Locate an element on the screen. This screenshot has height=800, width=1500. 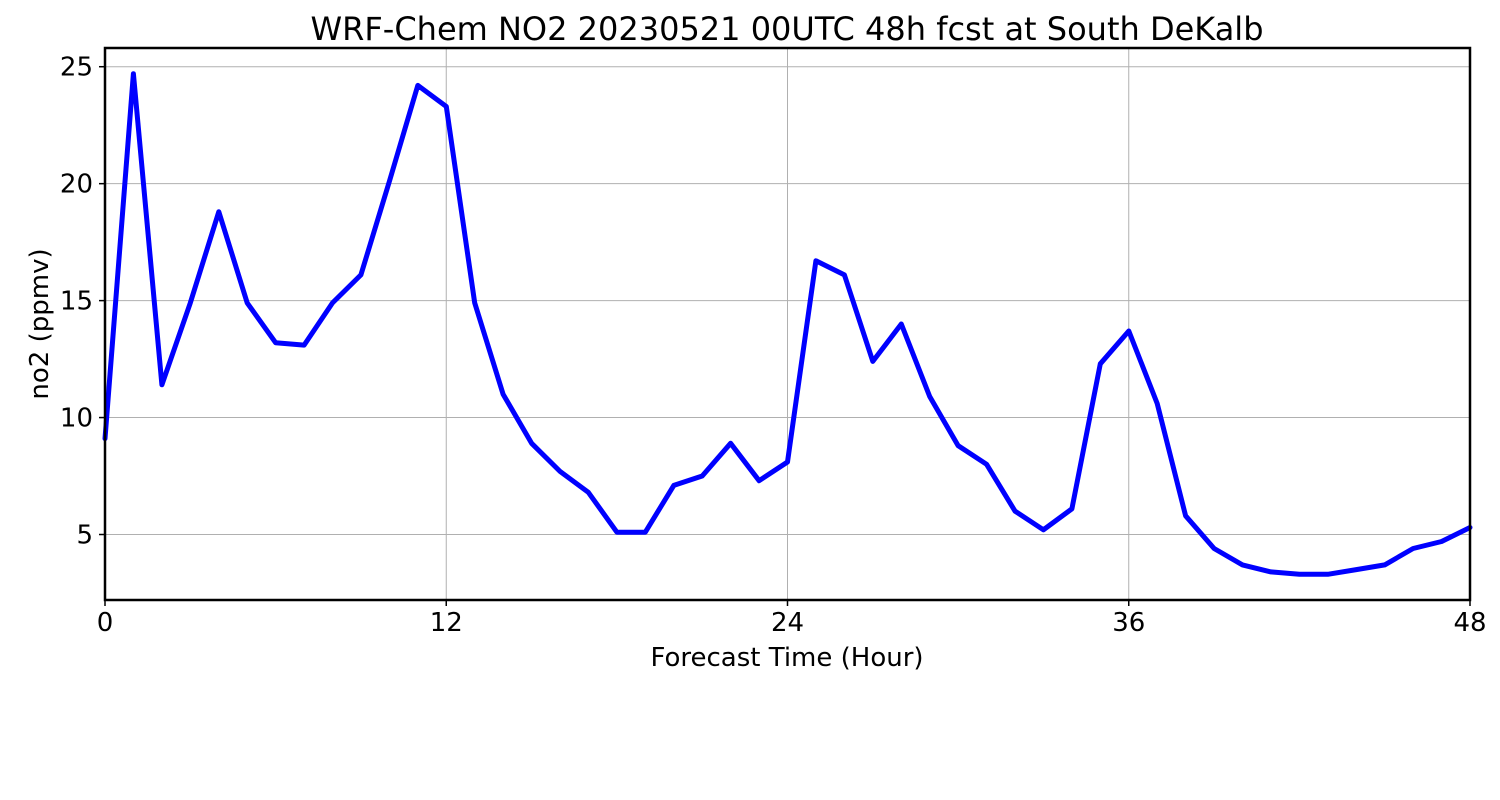
y-tick-label: 15 is located at coordinates (76, 302).